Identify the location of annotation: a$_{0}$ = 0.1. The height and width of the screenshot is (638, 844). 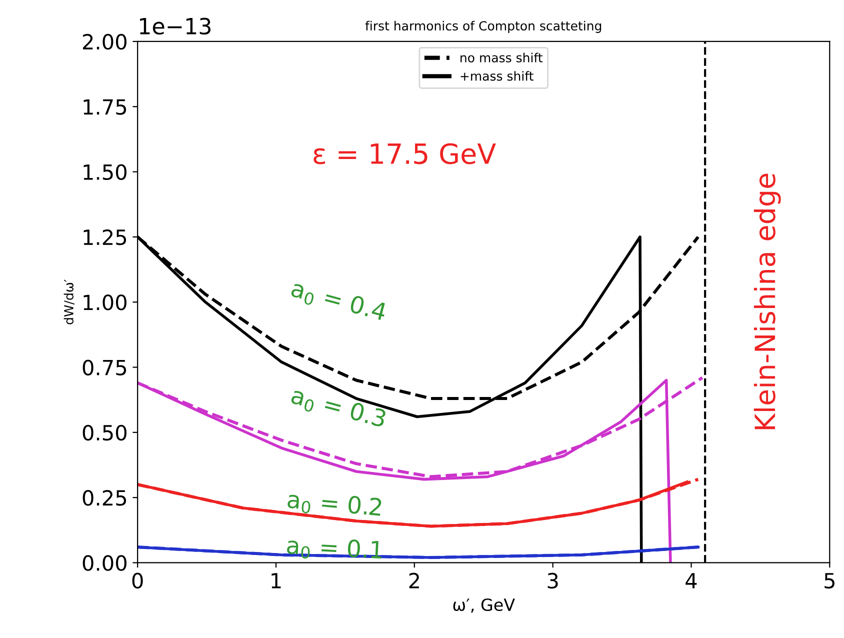
(334, 549).